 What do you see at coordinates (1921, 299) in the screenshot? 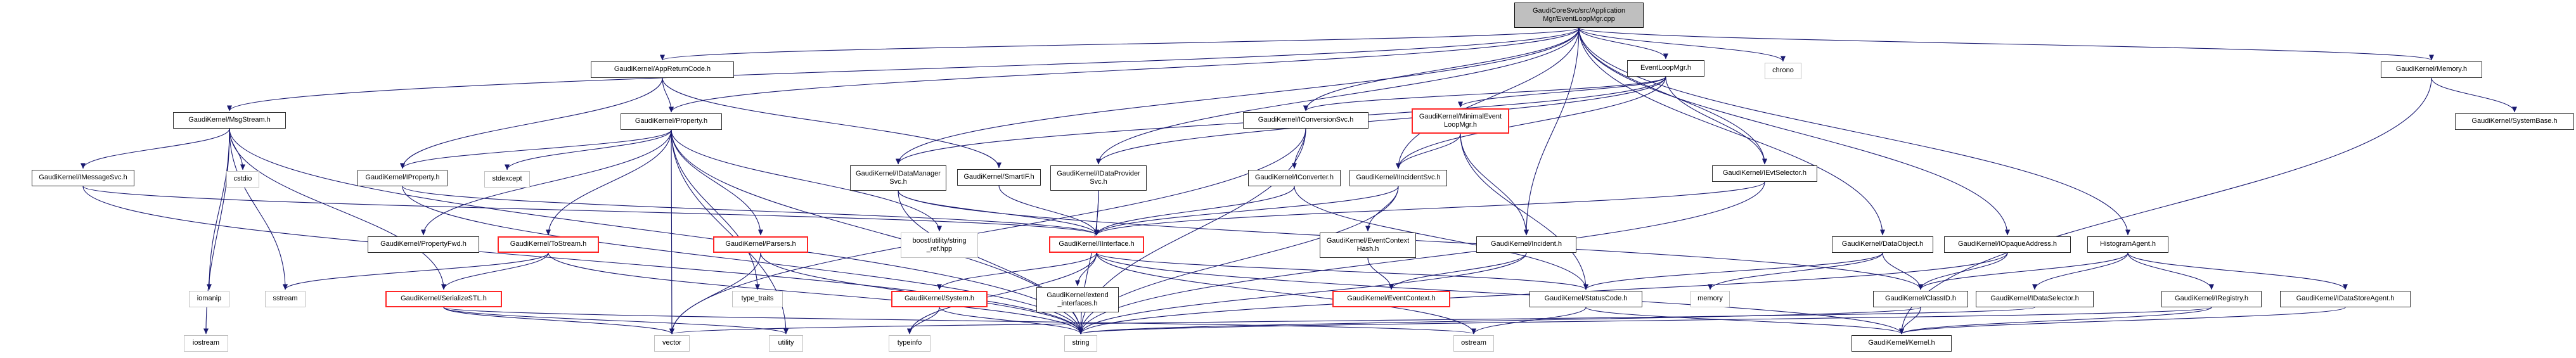
I see `graph-node-classid: GaudiKernel/ClassID.h` at bounding box center [1921, 299].